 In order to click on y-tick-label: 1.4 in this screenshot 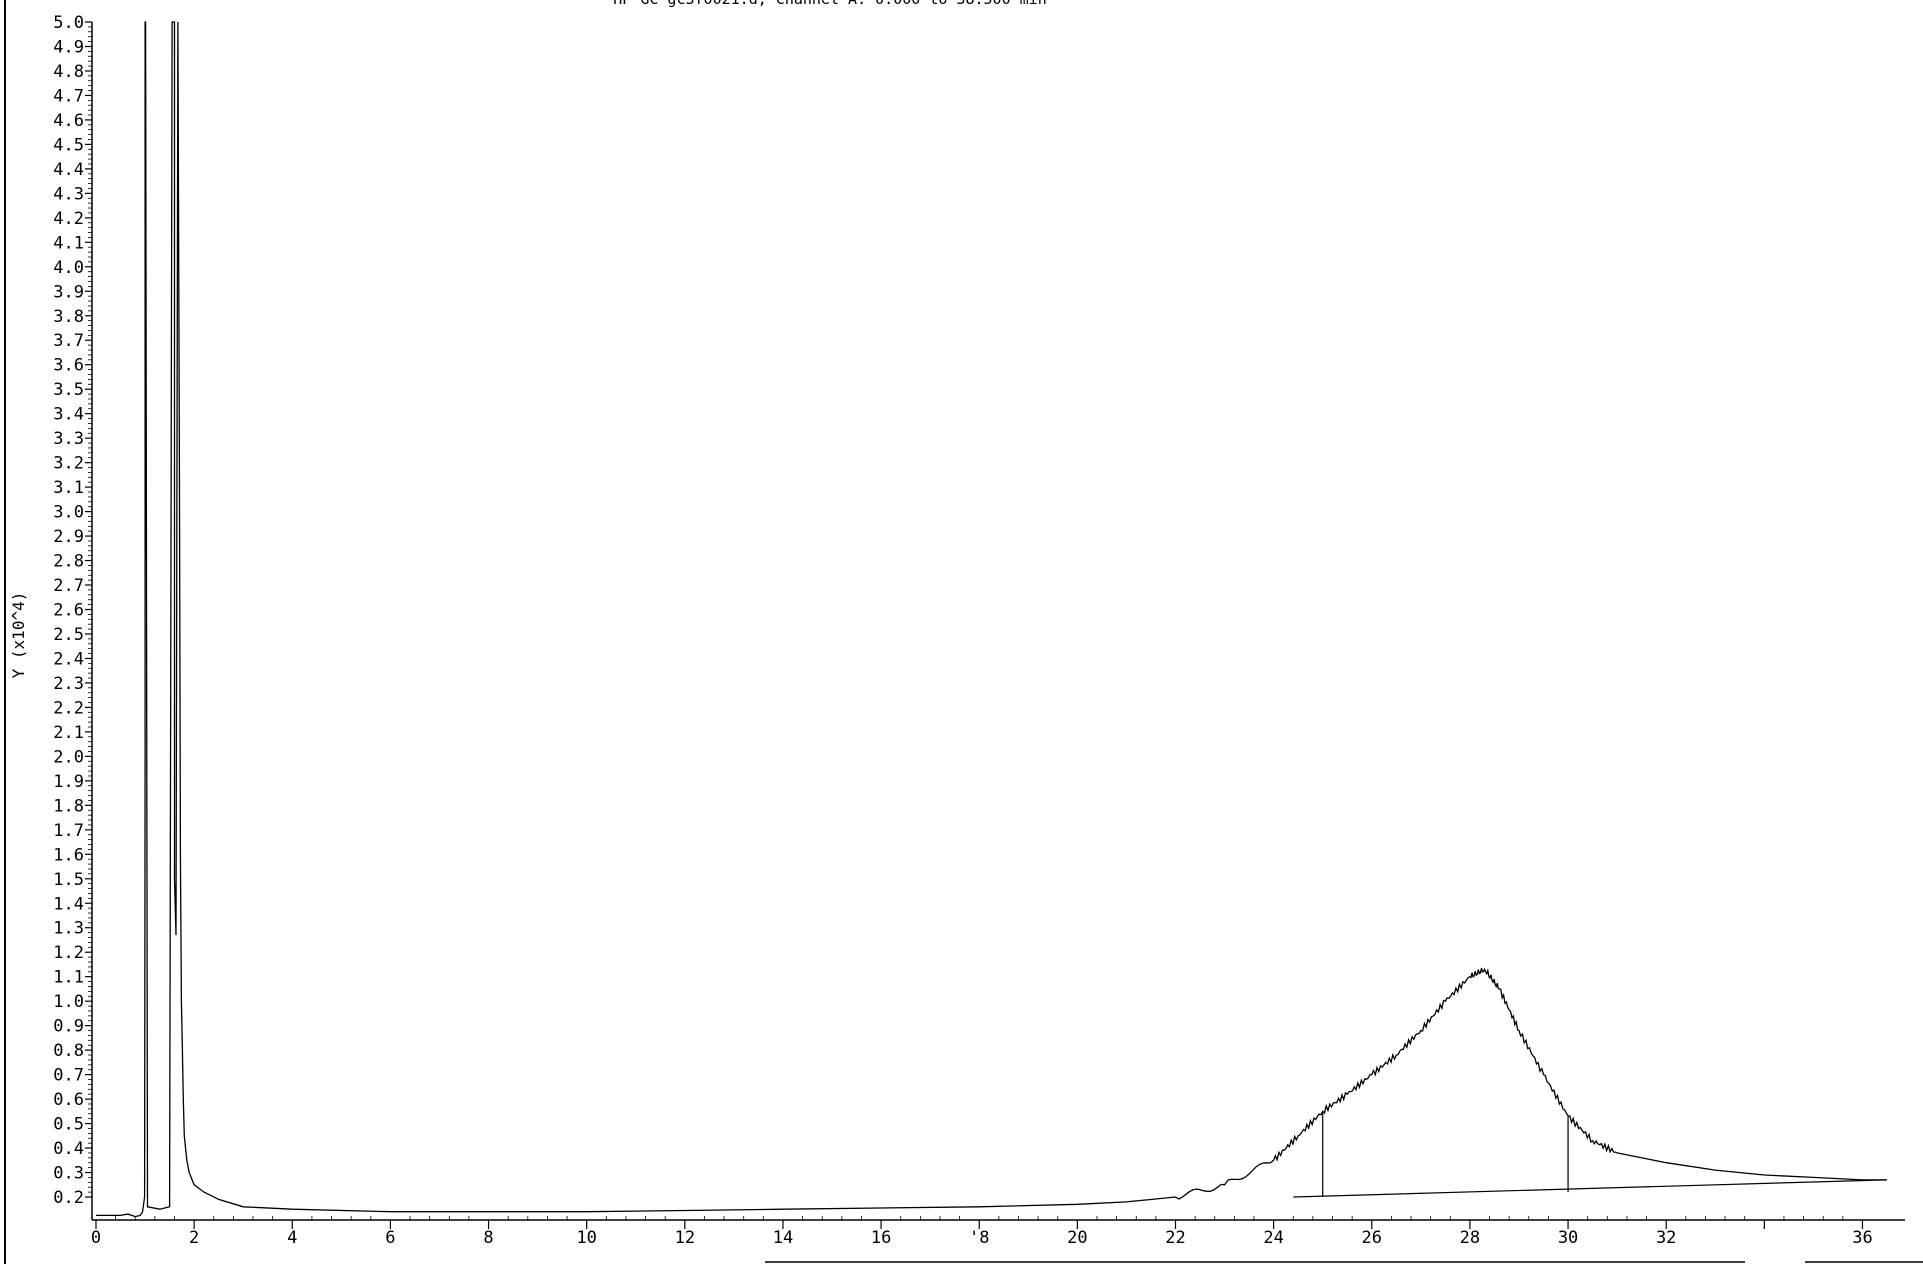, I will do `click(68, 904)`.